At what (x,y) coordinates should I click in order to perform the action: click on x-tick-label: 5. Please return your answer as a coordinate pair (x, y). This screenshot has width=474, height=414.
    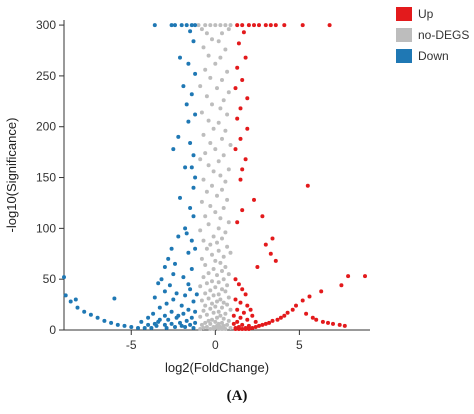
    Looking at the image, I should click on (299, 345).